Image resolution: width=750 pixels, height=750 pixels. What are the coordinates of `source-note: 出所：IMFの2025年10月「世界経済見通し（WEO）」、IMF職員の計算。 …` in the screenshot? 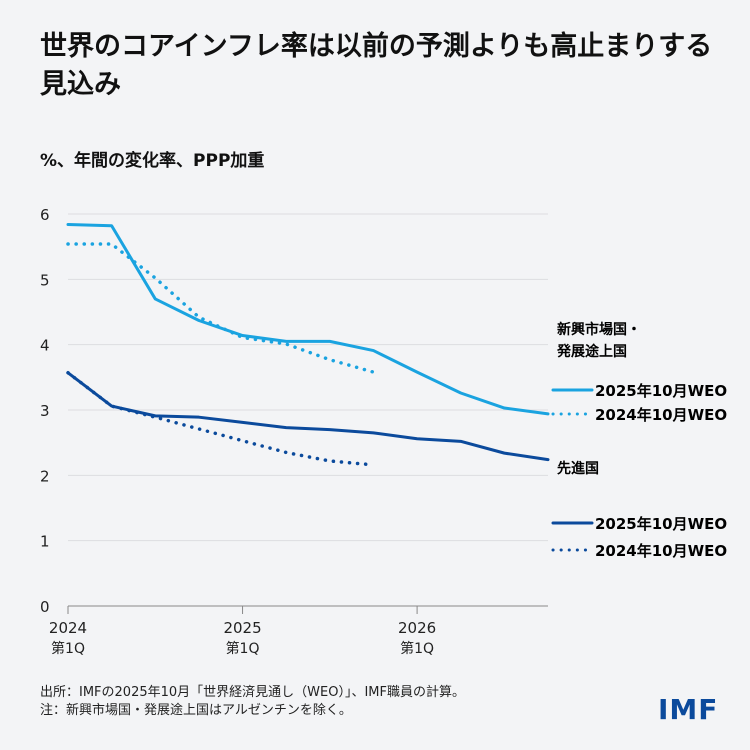 It's located at (252, 702).